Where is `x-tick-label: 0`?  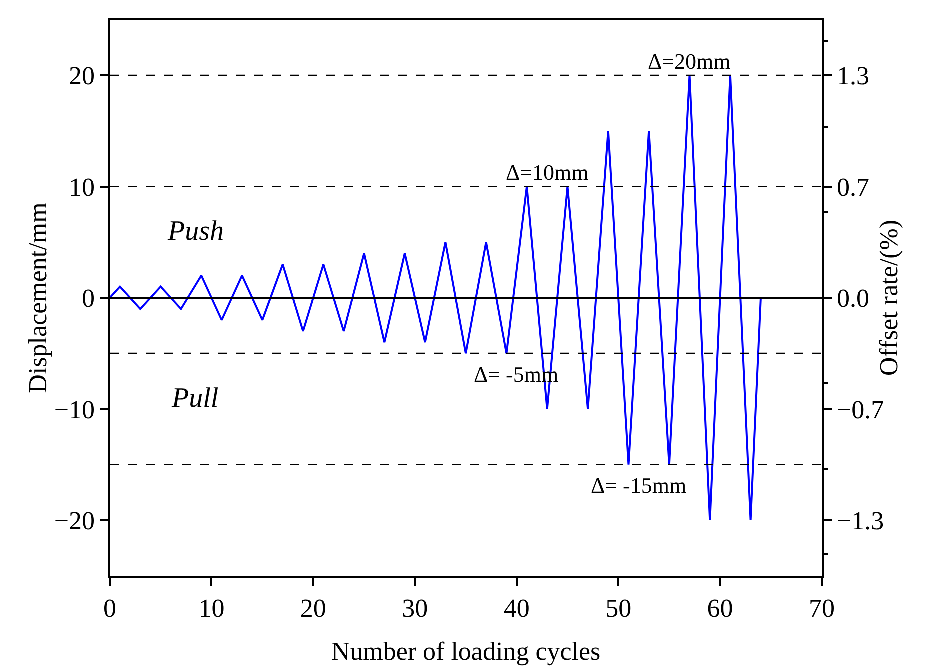 x-tick-label: 0 is located at coordinates (110, 608).